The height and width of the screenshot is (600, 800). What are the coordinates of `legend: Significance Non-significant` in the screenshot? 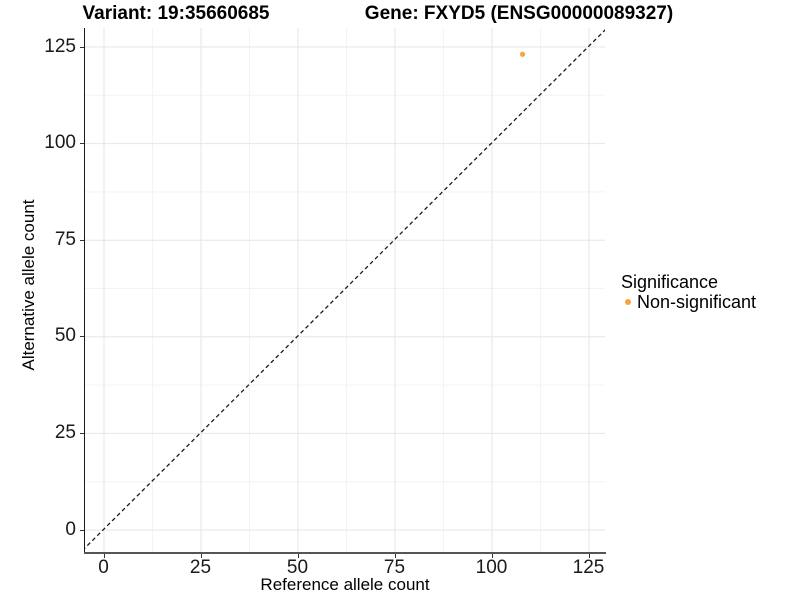 It's located at (688, 292).